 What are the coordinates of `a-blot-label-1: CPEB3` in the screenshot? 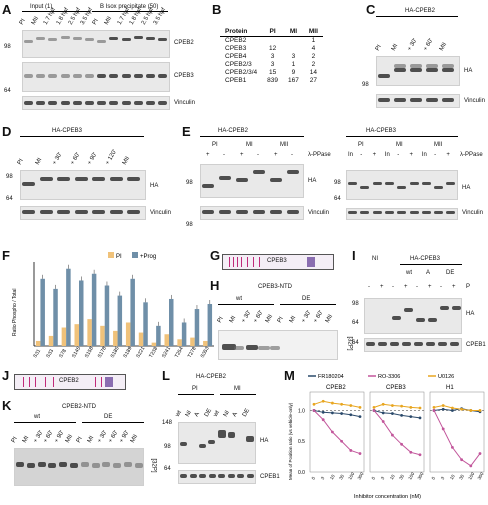 It's located at (184, 76).